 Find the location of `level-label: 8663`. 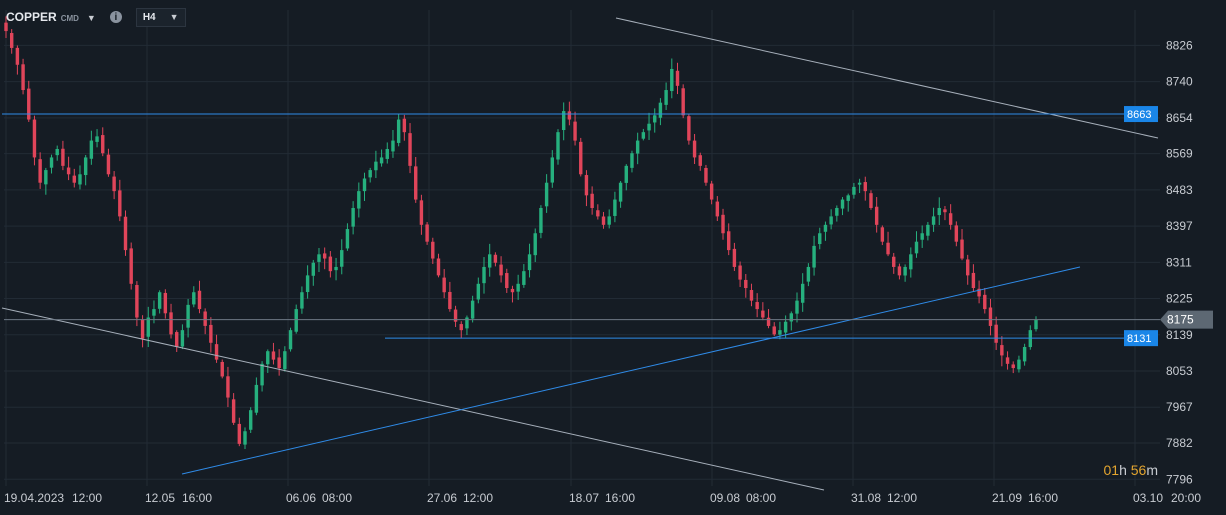

level-label: 8663 is located at coordinates (1139, 115).